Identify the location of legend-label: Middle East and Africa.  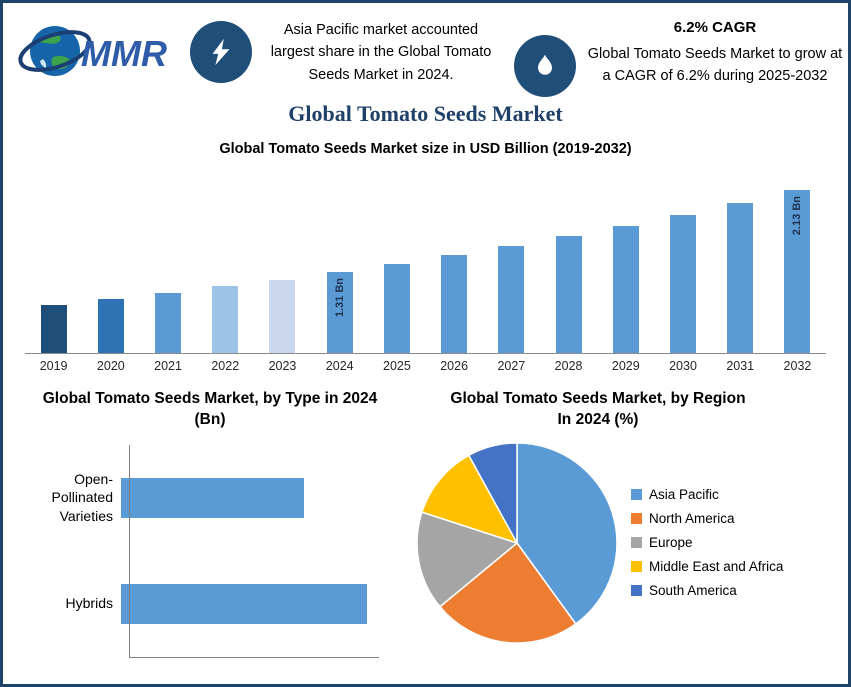
(716, 567).